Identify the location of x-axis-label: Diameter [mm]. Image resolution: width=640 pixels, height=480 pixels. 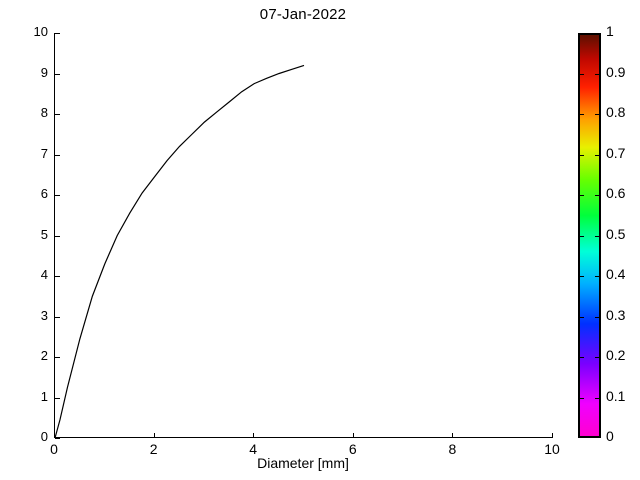
(303, 463).